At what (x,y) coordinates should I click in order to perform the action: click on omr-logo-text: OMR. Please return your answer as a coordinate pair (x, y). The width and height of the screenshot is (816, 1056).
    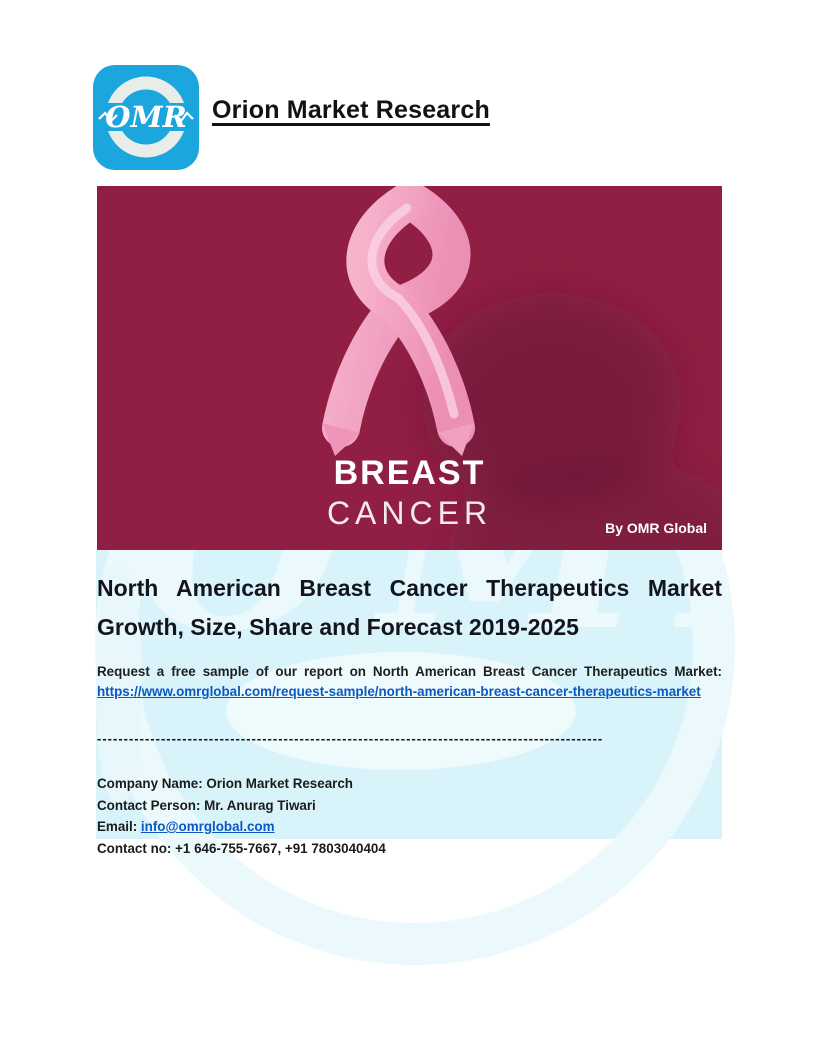
    Looking at the image, I should click on (145, 117).